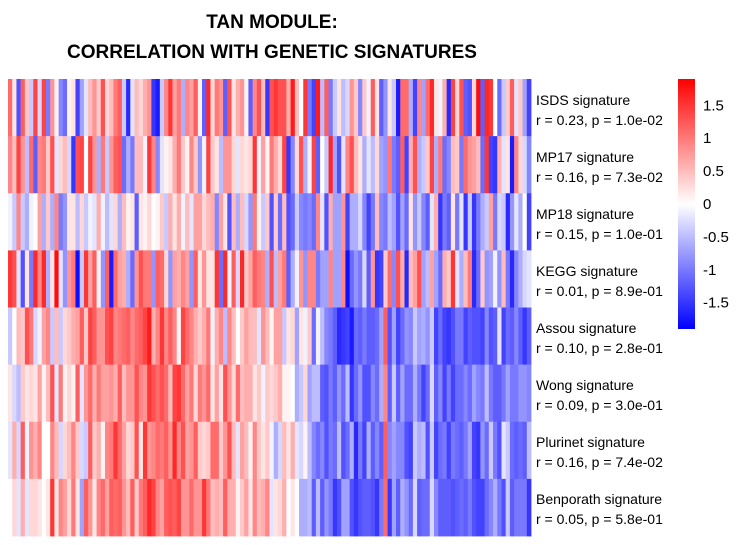 This screenshot has width=738, height=545. What do you see at coordinates (213, 450) in the screenshot?
I see `heatmap-cell-r6-c48` at bounding box center [213, 450].